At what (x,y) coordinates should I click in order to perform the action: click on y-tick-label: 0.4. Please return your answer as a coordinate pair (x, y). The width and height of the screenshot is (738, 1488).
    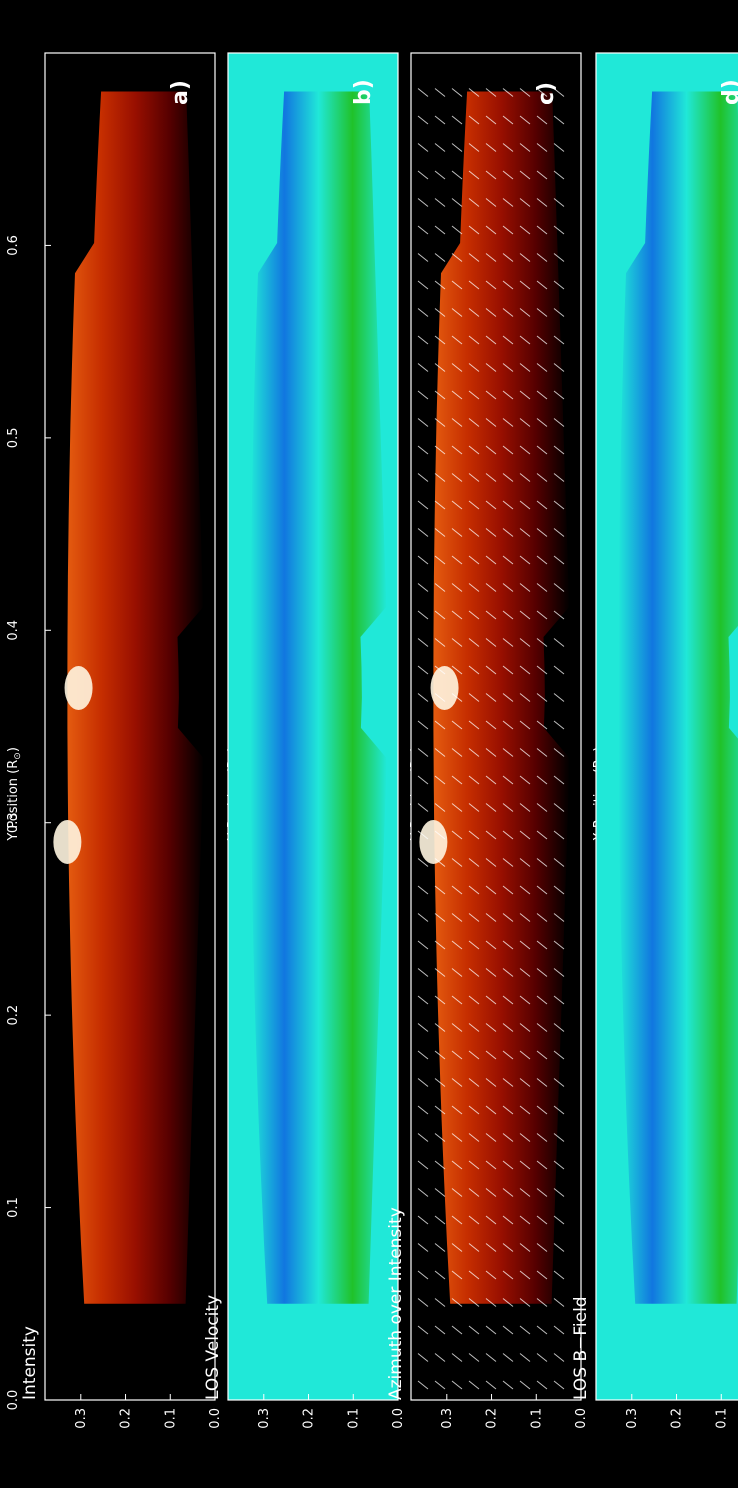
    Looking at the image, I should click on (13, 630).